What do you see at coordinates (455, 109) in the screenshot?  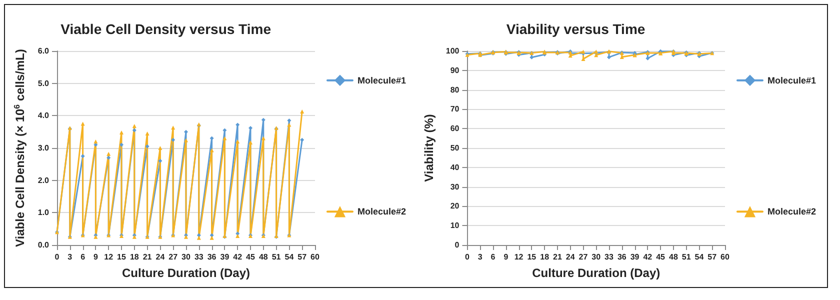 I see `y-tick-label: 70` at bounding box center [455, 109].